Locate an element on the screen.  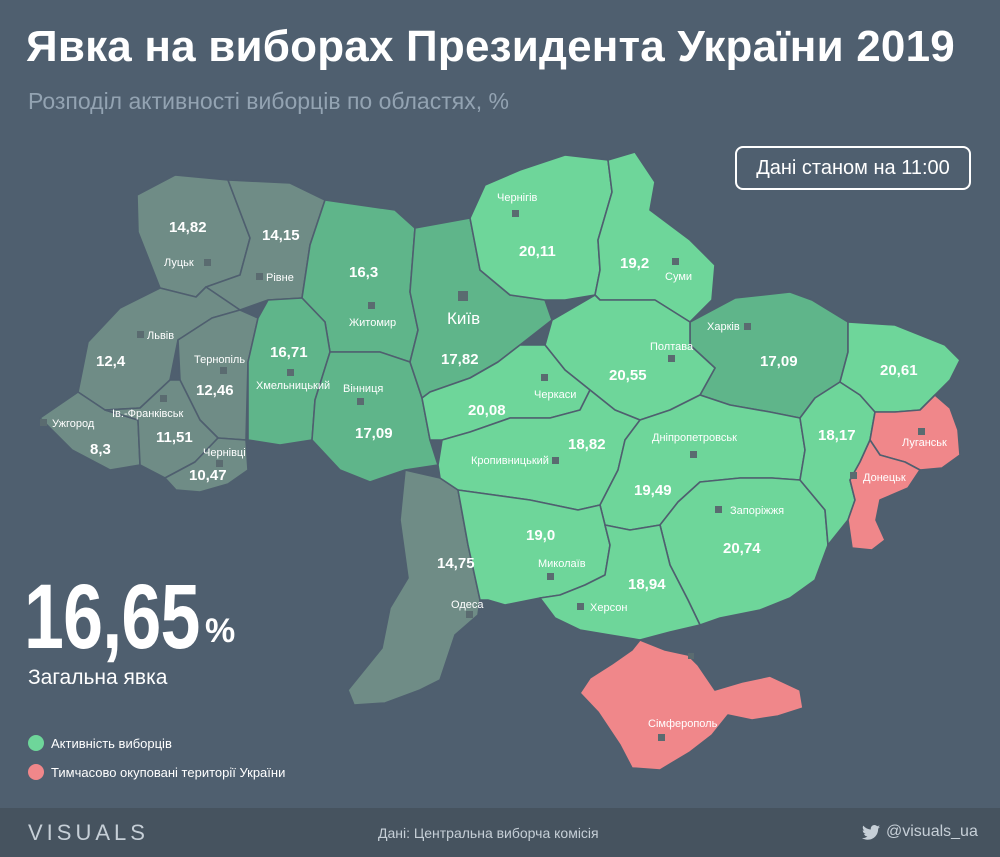
marker-lviv is located at coordinates (140, 334).